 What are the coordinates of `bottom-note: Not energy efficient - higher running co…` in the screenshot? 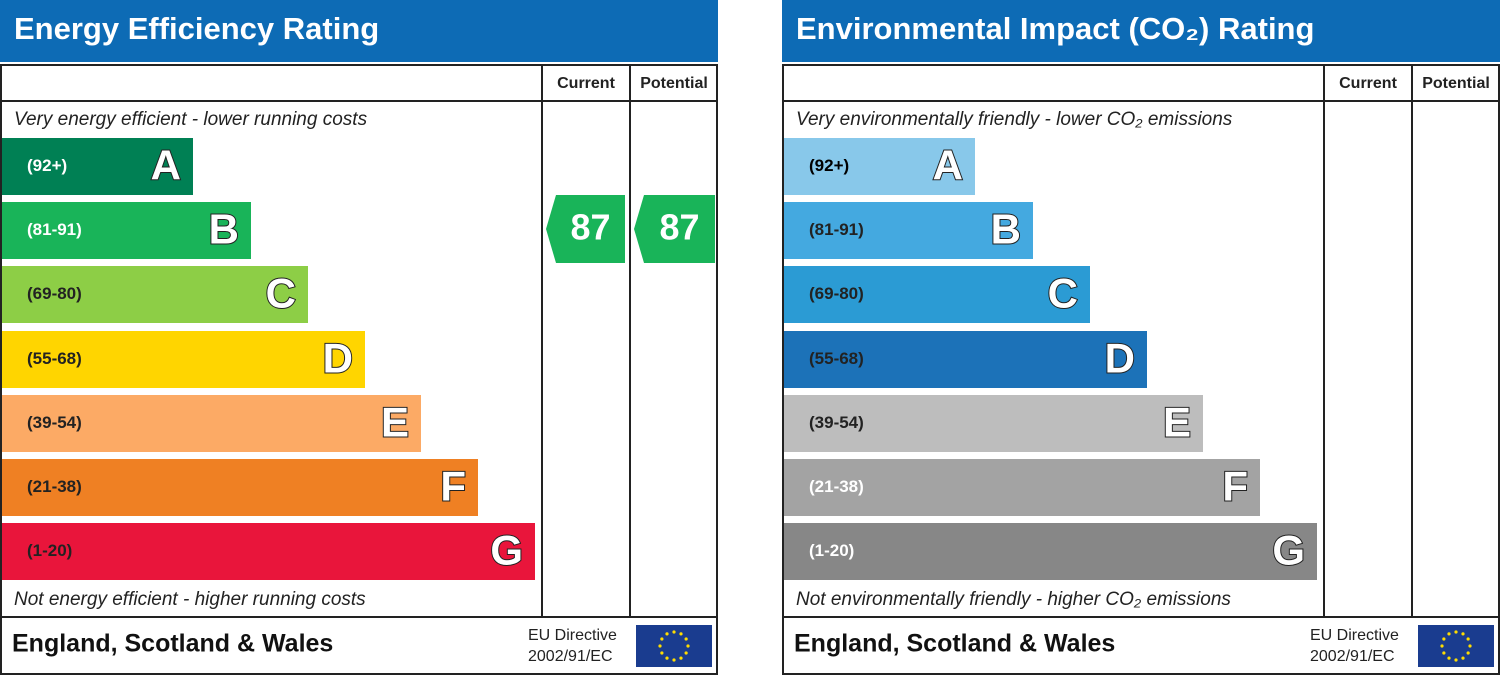 It's located at (190, 599).